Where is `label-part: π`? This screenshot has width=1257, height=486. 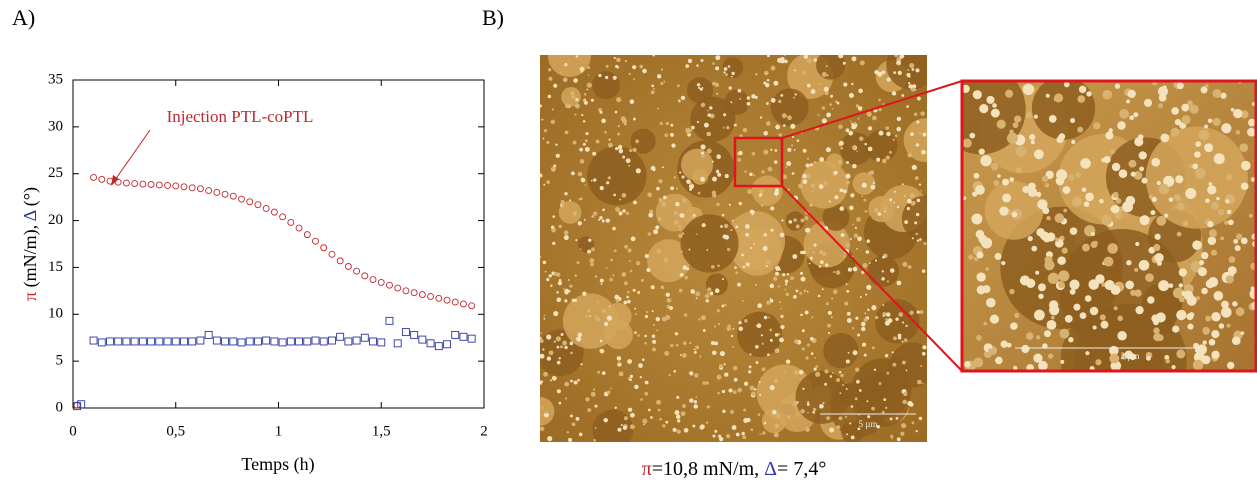
label-part: π is located at coordinates (647, 469).